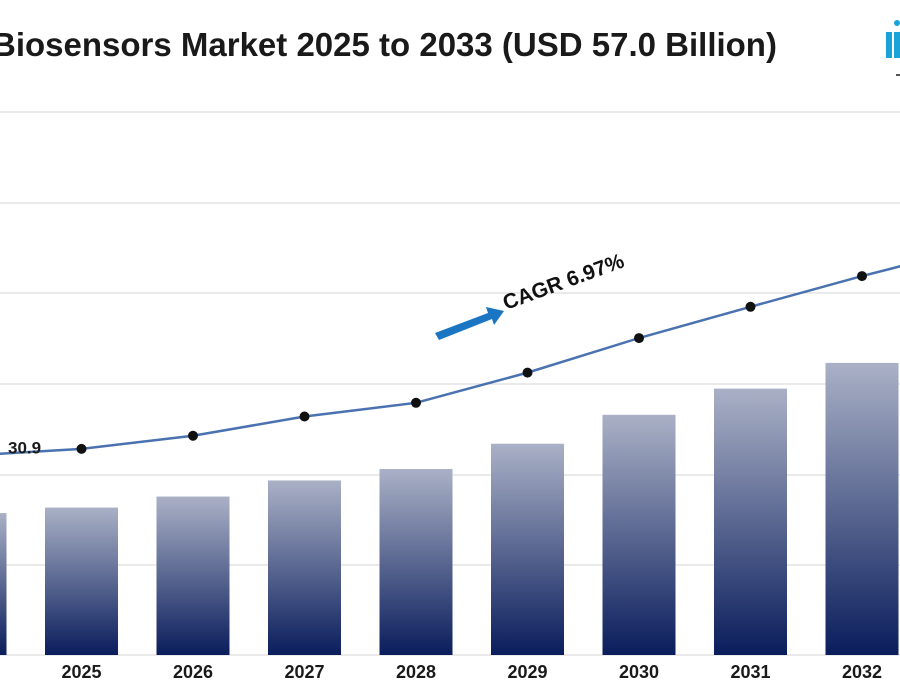 The image size is (900, 700). Describe the element at coordinates (193, 575) in the screenshot. I see `bar-2026` at that location.